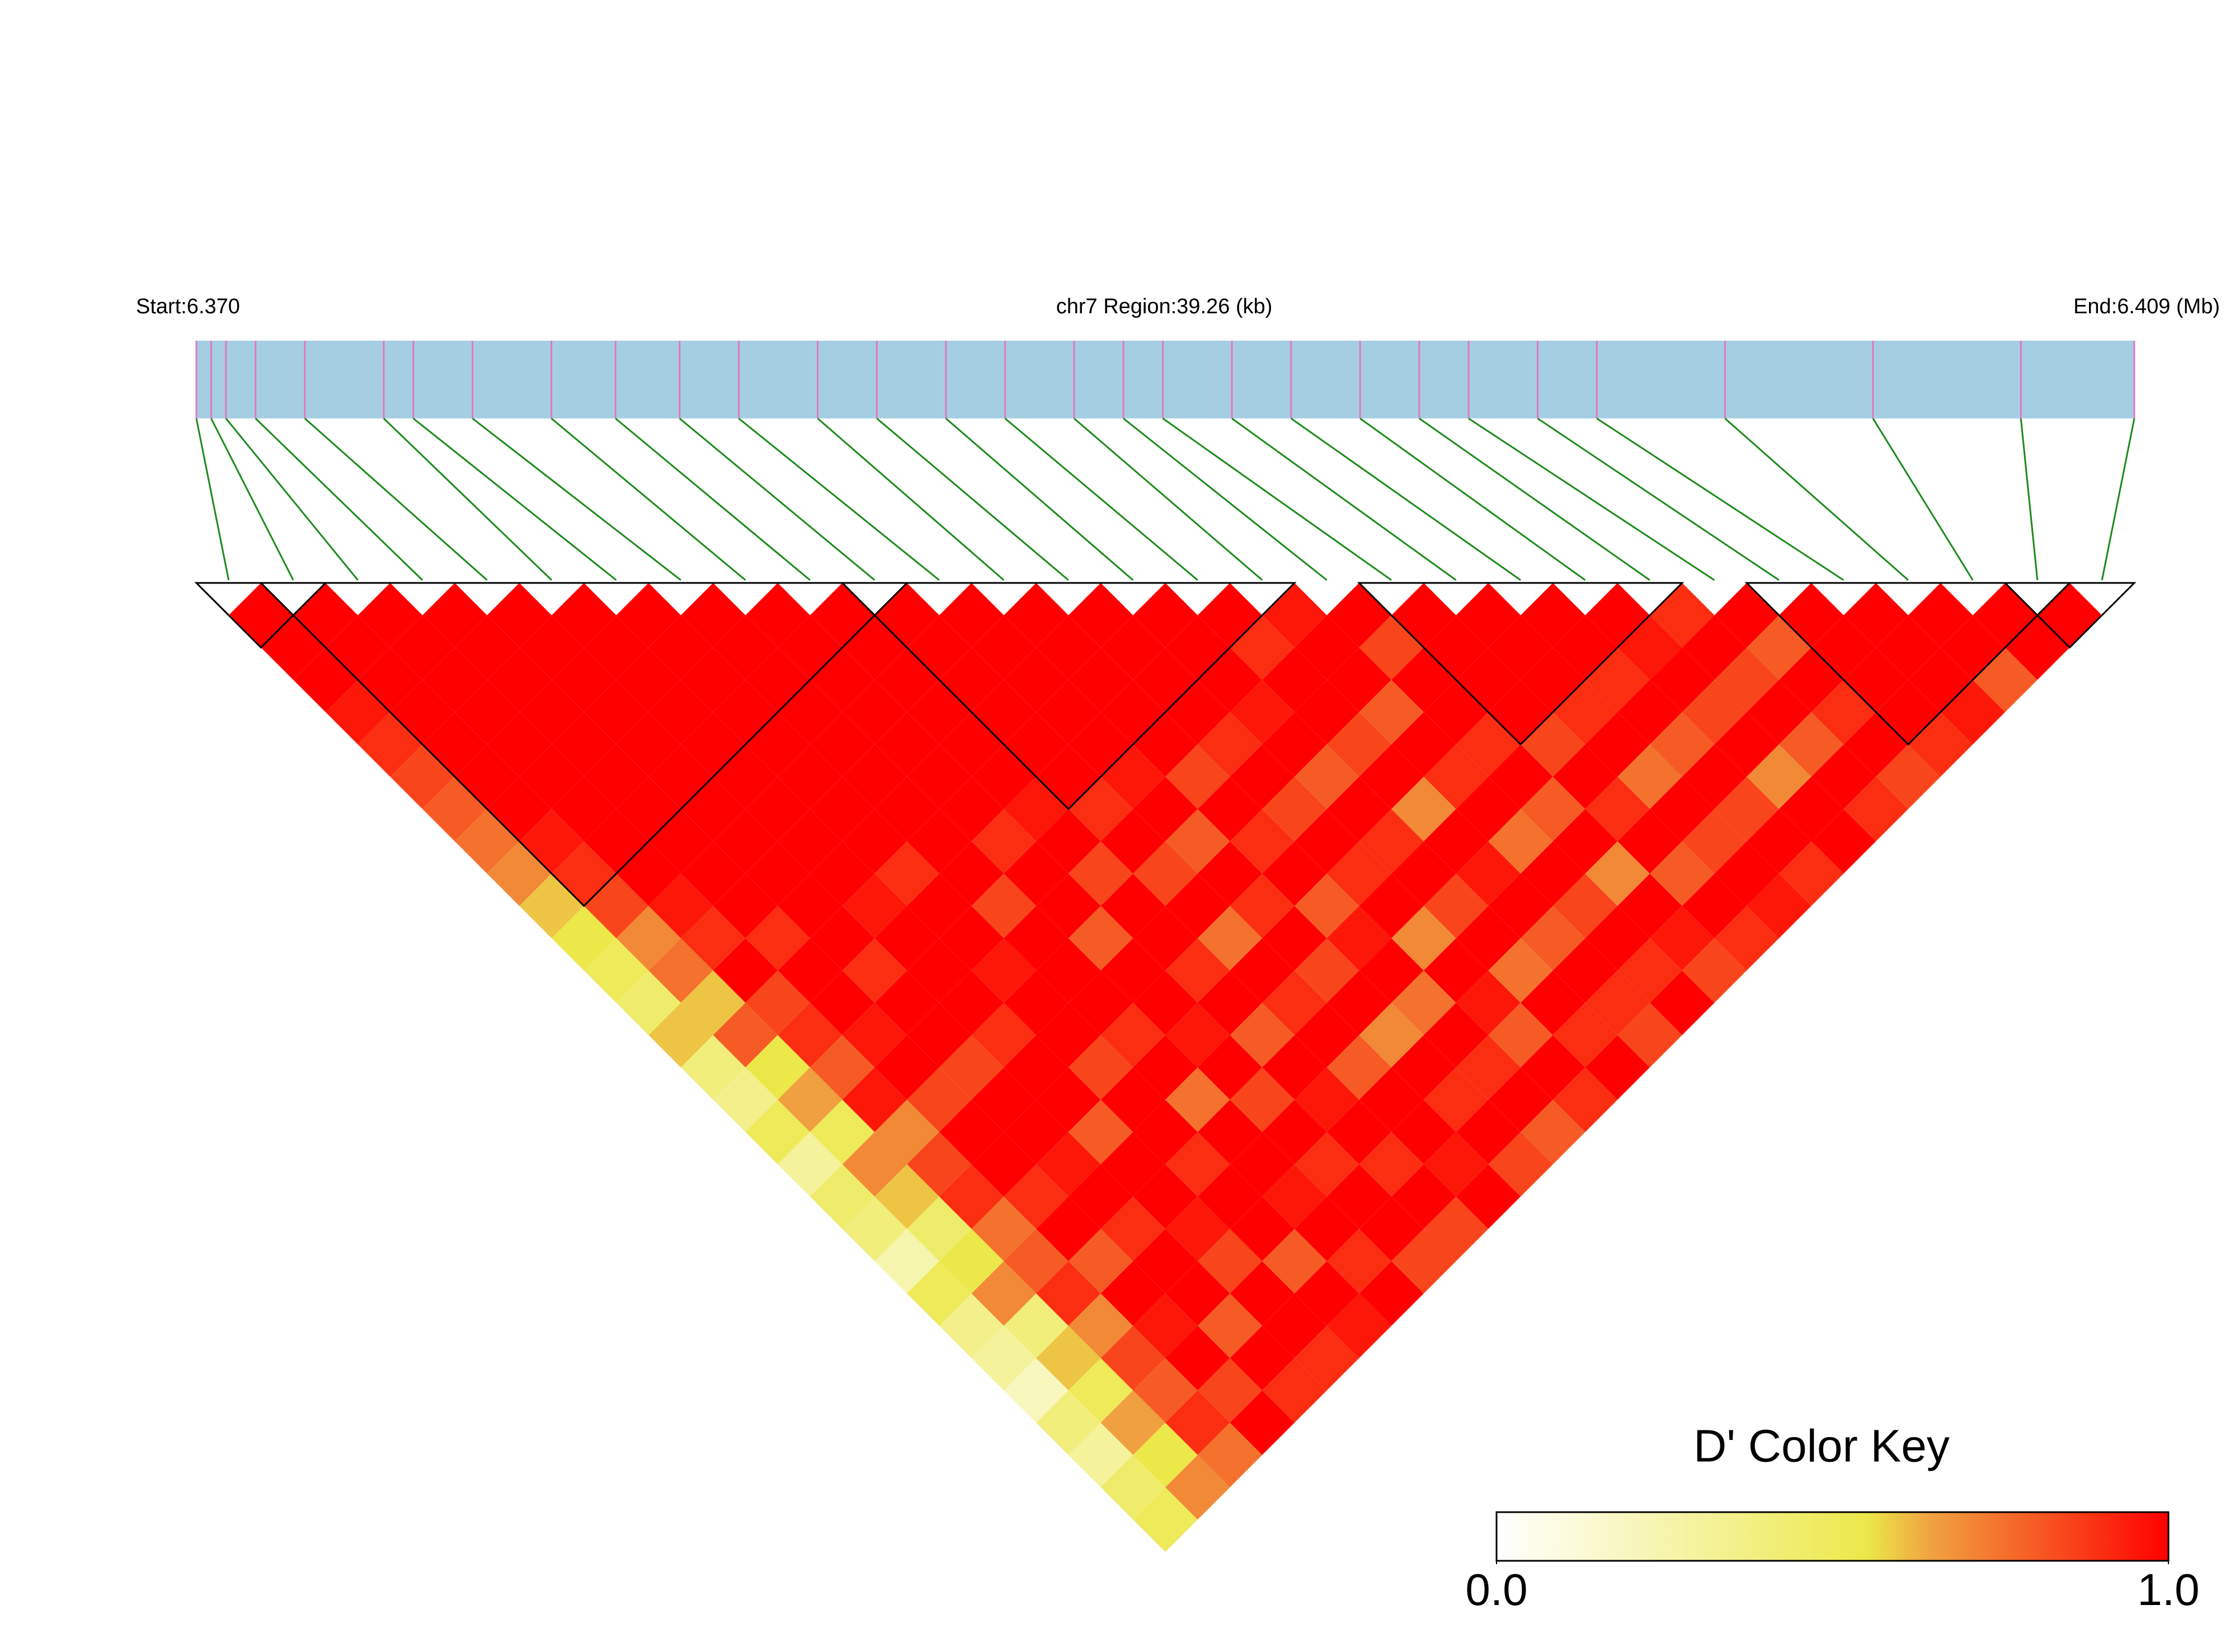 The image size is (2235, 1652). I want to click on position-bar, so click(1165, 379).